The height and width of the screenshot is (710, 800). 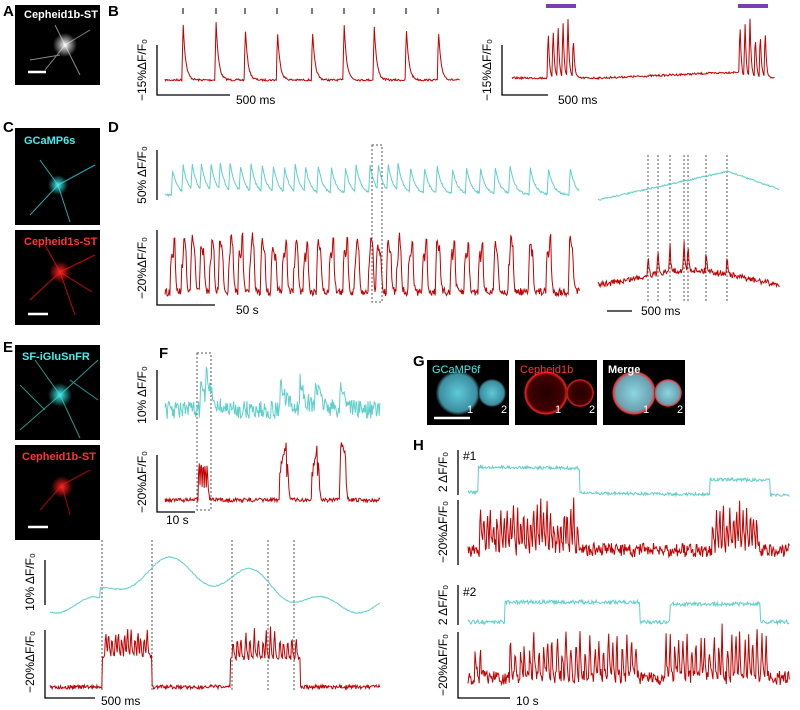 What do you see at coordinates (419, 361) in the screenshot?
I see `panel-letter: G` at bounding box center [419, 361].